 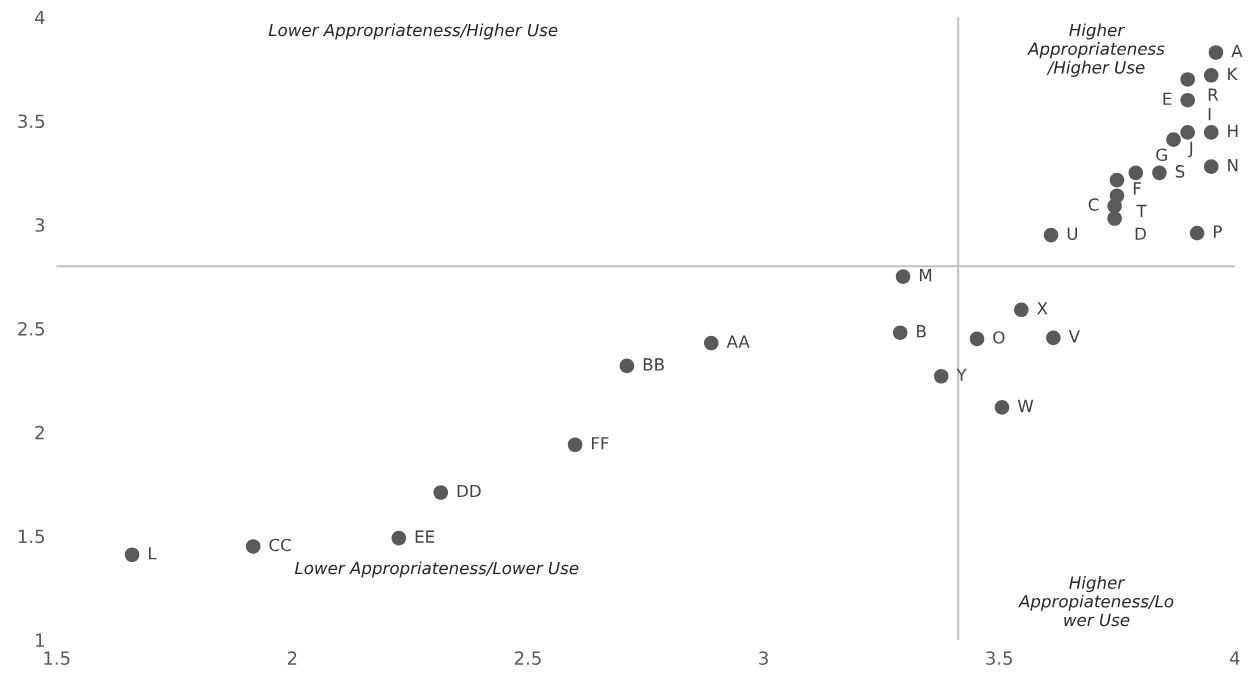 What do you see at coordinates (999, 658) in the screenshot?
I see `x-tick-label: 3.5` at bounding box center [999, 658].